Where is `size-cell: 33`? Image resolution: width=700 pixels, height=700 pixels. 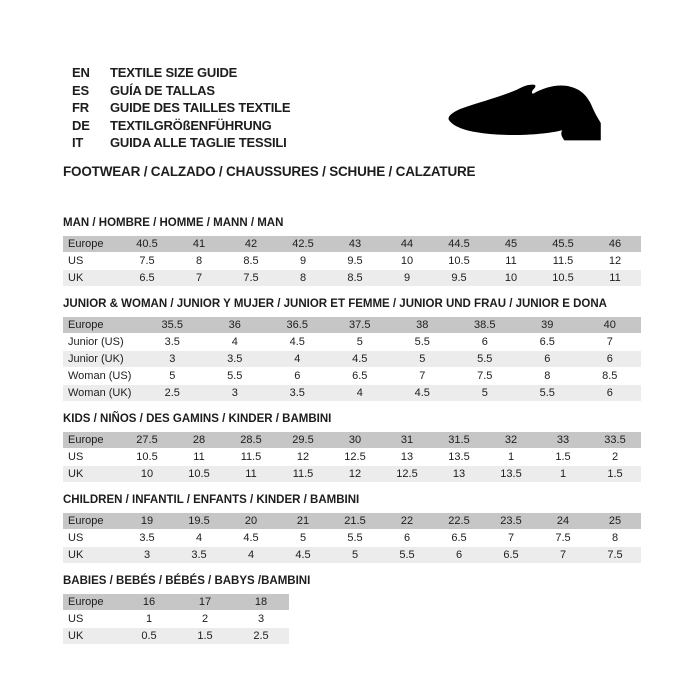
size-cell: 33 is located at coordinates (563, 440).